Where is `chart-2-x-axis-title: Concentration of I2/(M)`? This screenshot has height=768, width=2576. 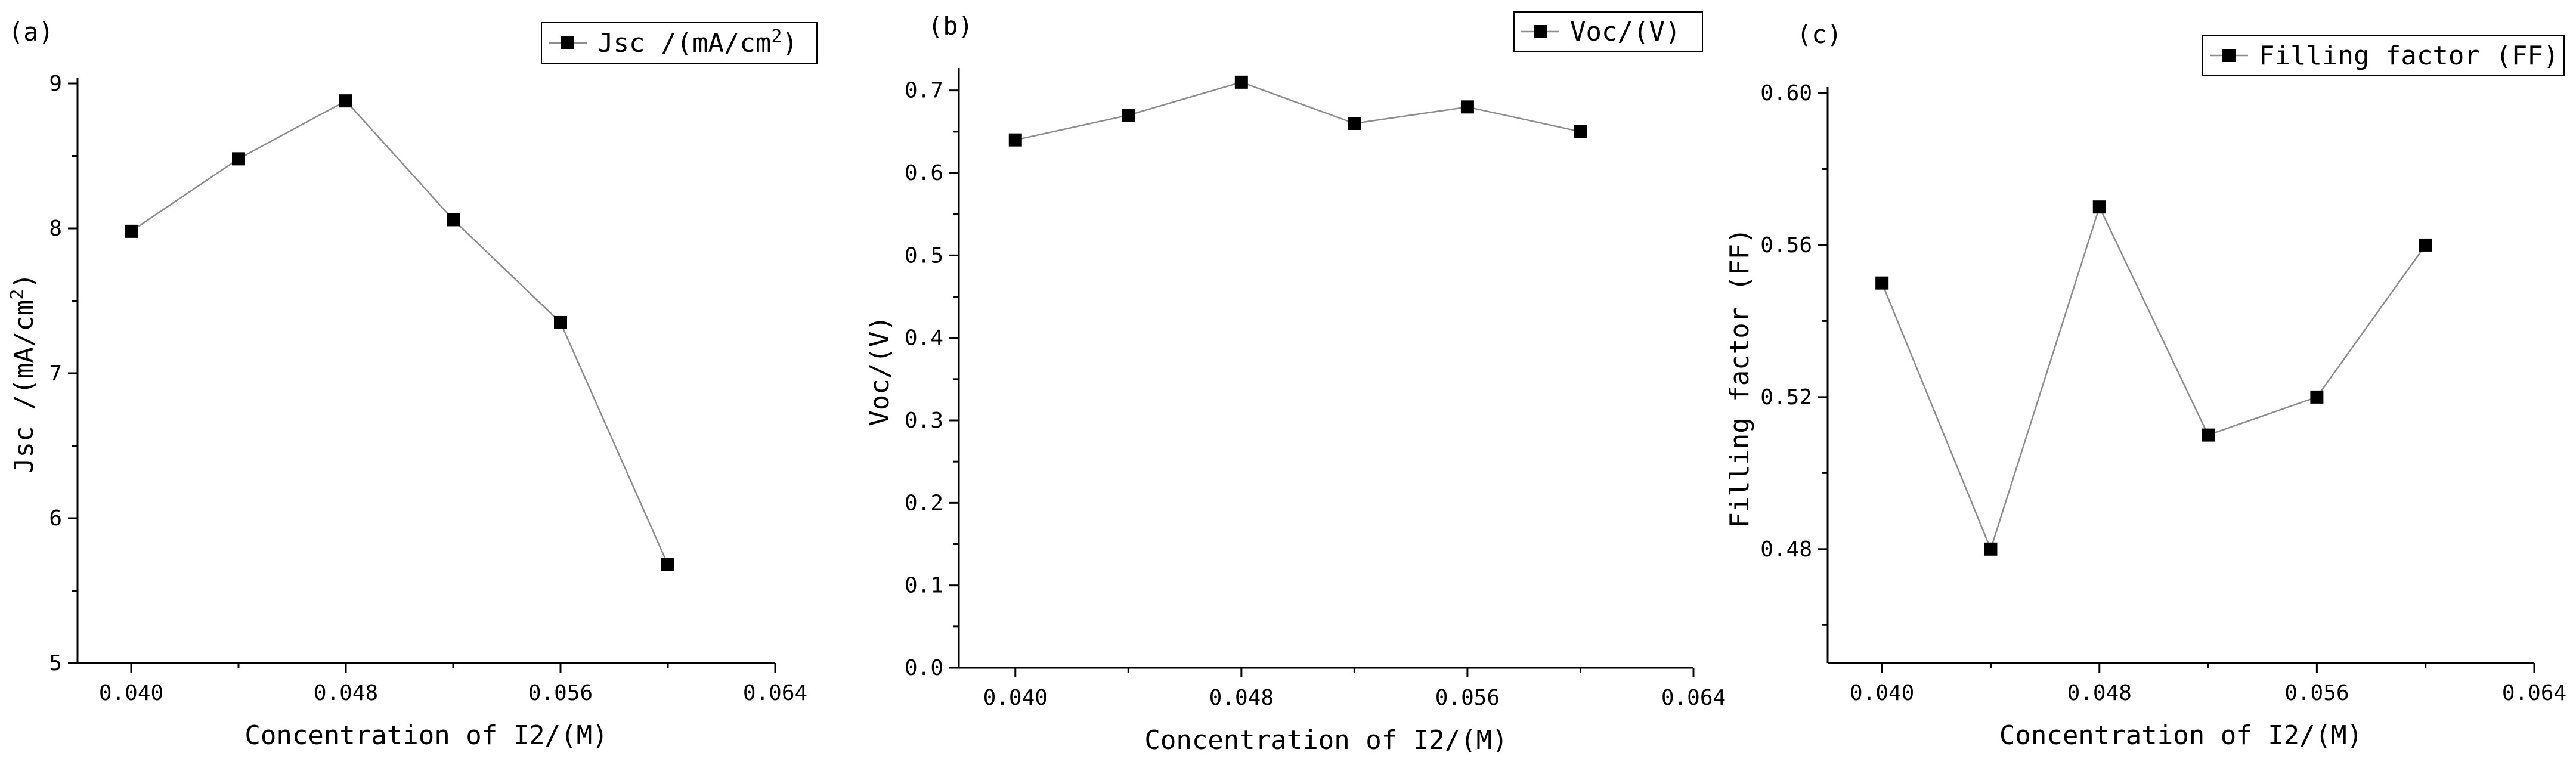
chart-2-x-axis-title: Concentration of I2/(M) is located at coordinates (2181, 735).